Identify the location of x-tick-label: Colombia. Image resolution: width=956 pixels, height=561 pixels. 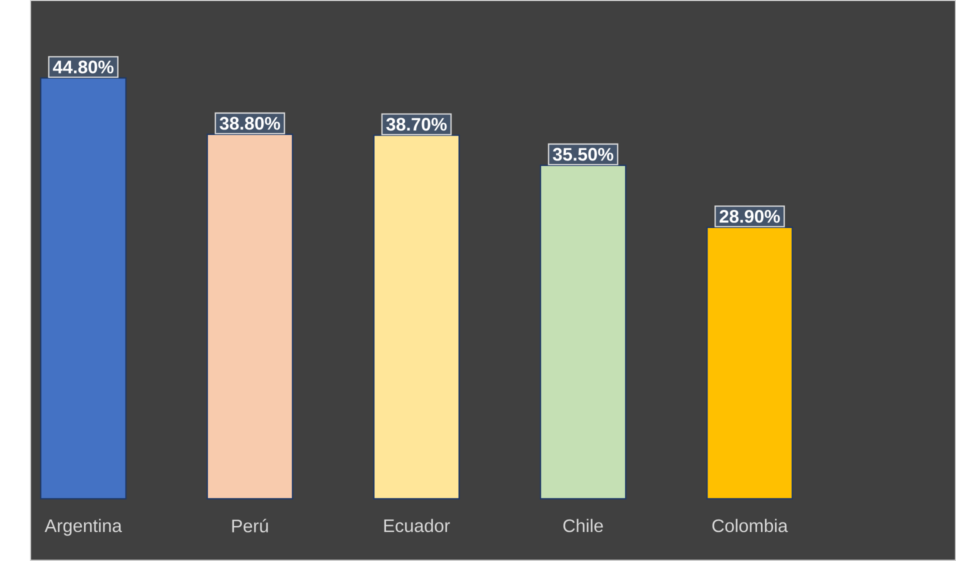
(750, 525).